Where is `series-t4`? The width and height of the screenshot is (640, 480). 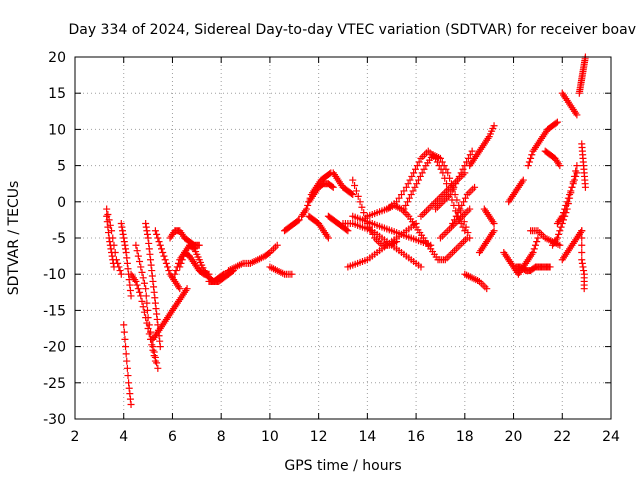 series-t4 is located at coordinates (127, 365).